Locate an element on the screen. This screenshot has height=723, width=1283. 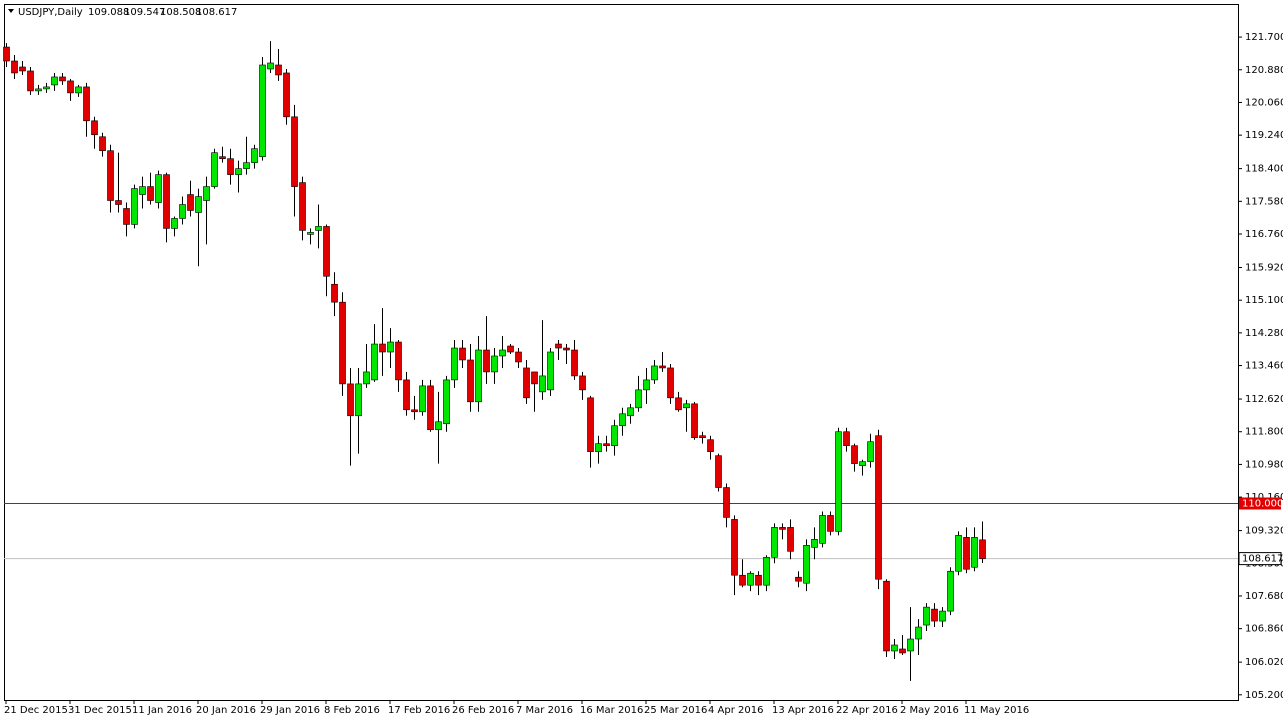
y-tick-label: 113.460 is located at coordinates (1264, 366).